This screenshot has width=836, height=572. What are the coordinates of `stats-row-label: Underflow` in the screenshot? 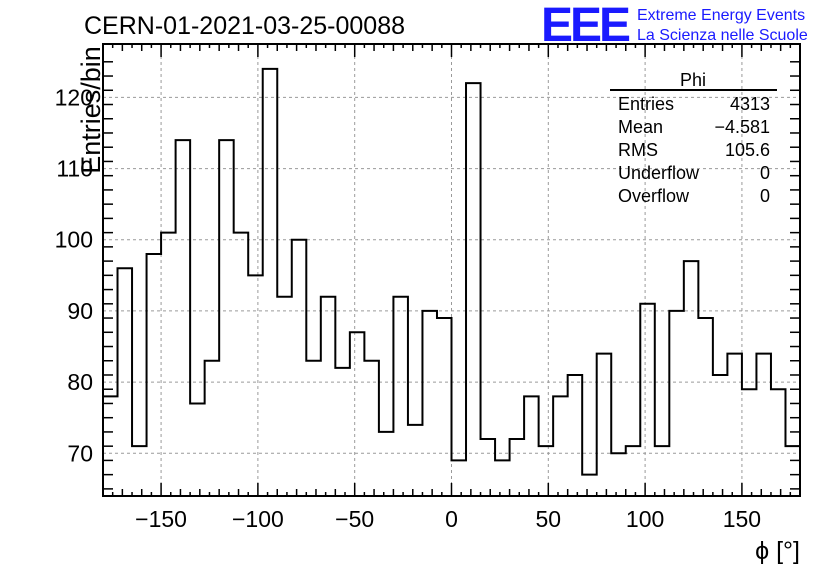 It's located at (659, 173).